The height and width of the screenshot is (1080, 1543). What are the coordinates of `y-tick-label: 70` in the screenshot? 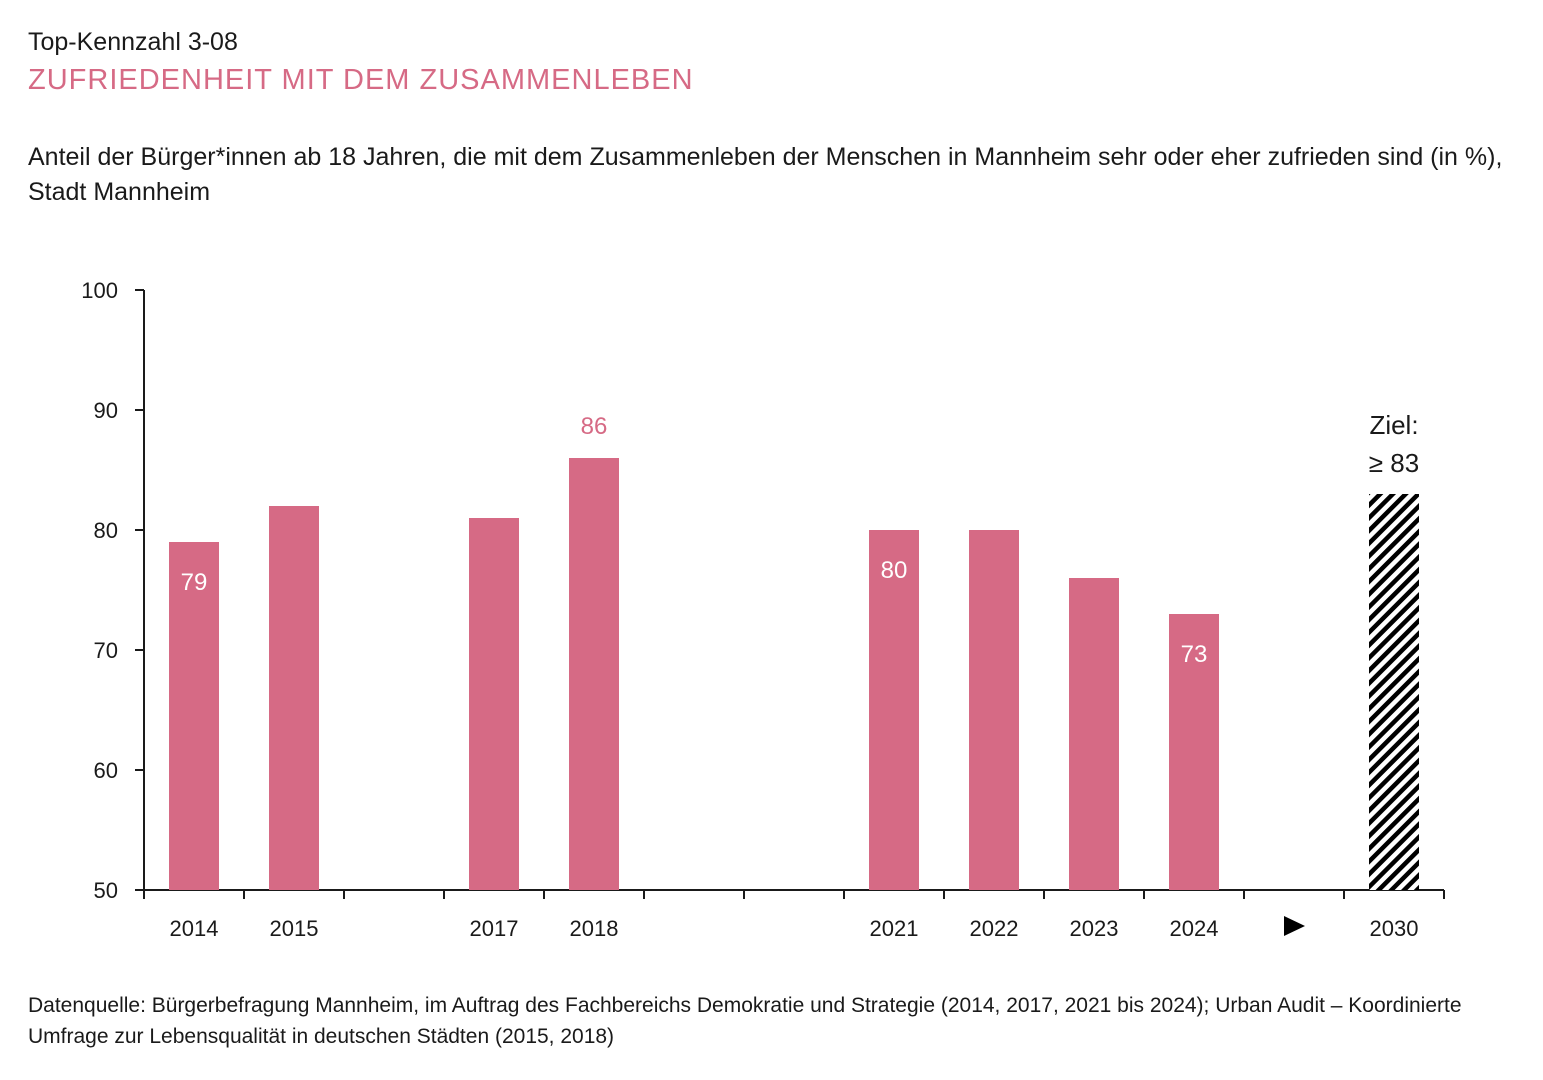 It's located at (106, 650).